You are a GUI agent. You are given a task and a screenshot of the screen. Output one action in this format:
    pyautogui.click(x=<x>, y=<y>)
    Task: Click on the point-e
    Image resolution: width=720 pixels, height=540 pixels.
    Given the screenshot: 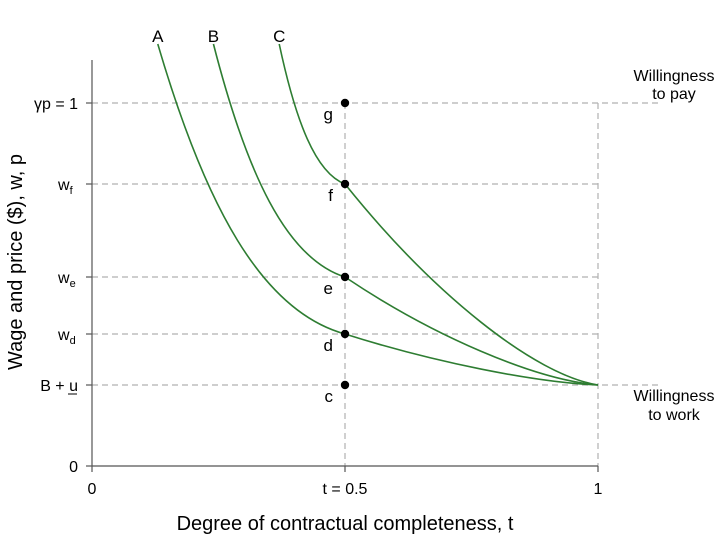 What is the action you would take?
    pyautogui.click(x=345, y=277)
    